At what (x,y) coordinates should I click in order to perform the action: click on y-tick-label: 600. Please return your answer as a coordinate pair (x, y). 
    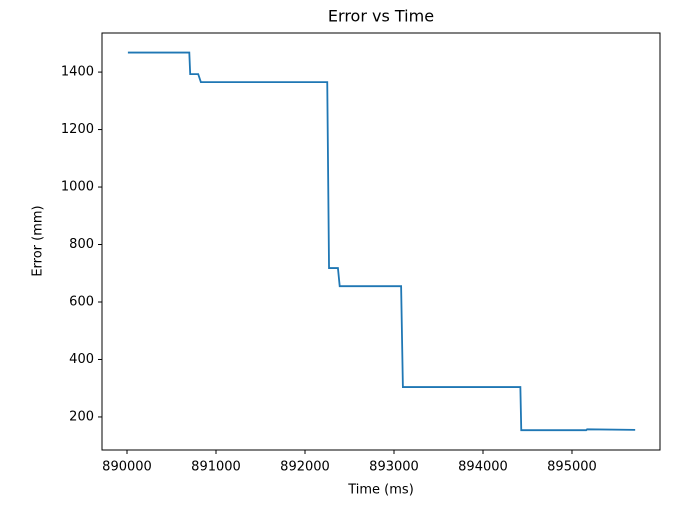
    Looking at the image, I should click on (81, 301).